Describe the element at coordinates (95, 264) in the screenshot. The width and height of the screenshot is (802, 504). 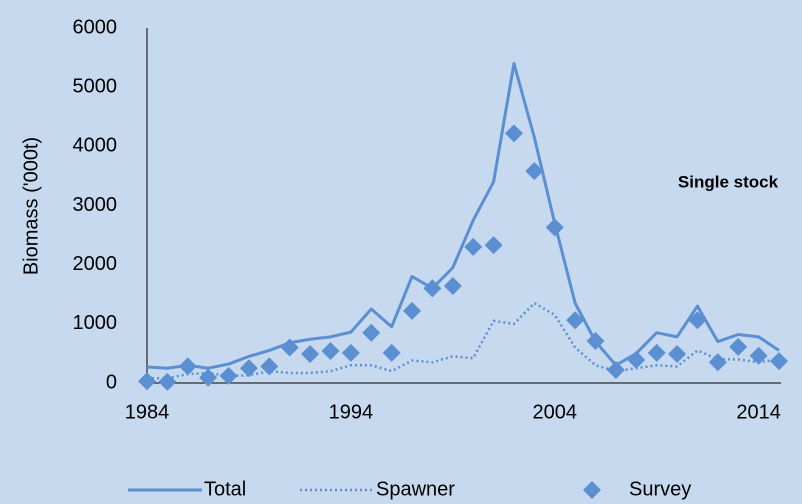
I see `y-tick-label: 2000` at that location.